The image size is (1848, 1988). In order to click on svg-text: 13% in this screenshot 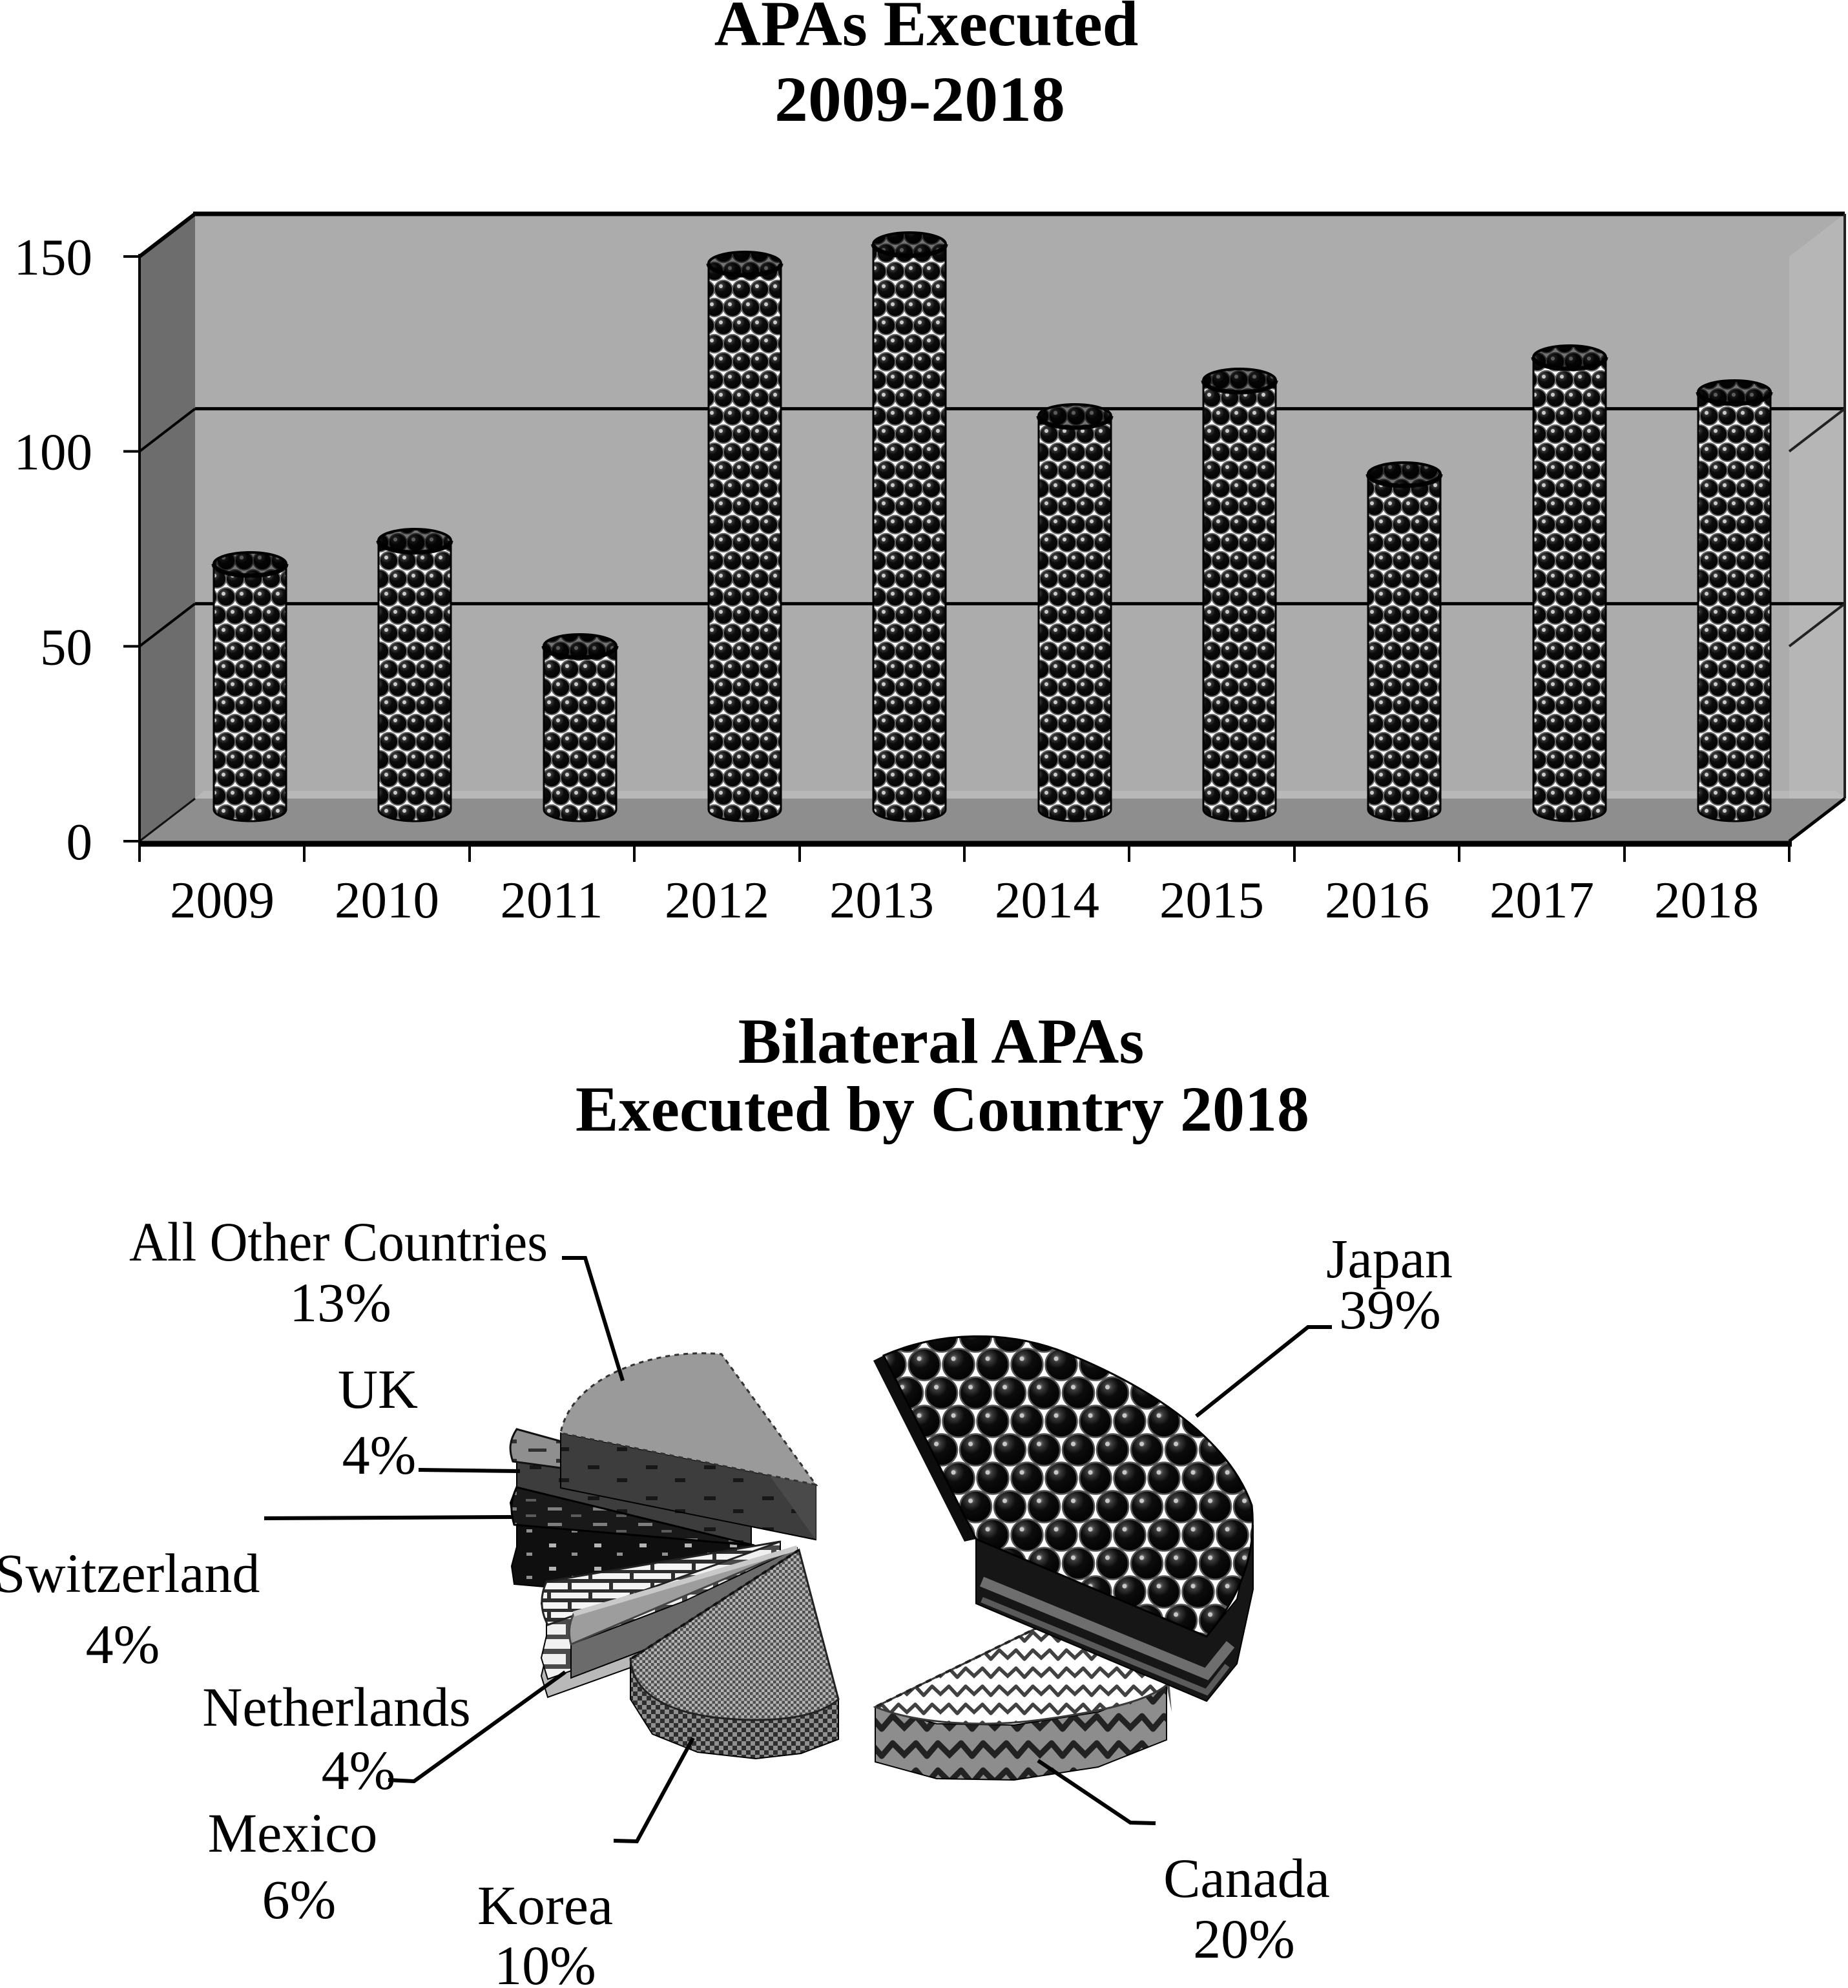, I will do `click(340, 1302)`.